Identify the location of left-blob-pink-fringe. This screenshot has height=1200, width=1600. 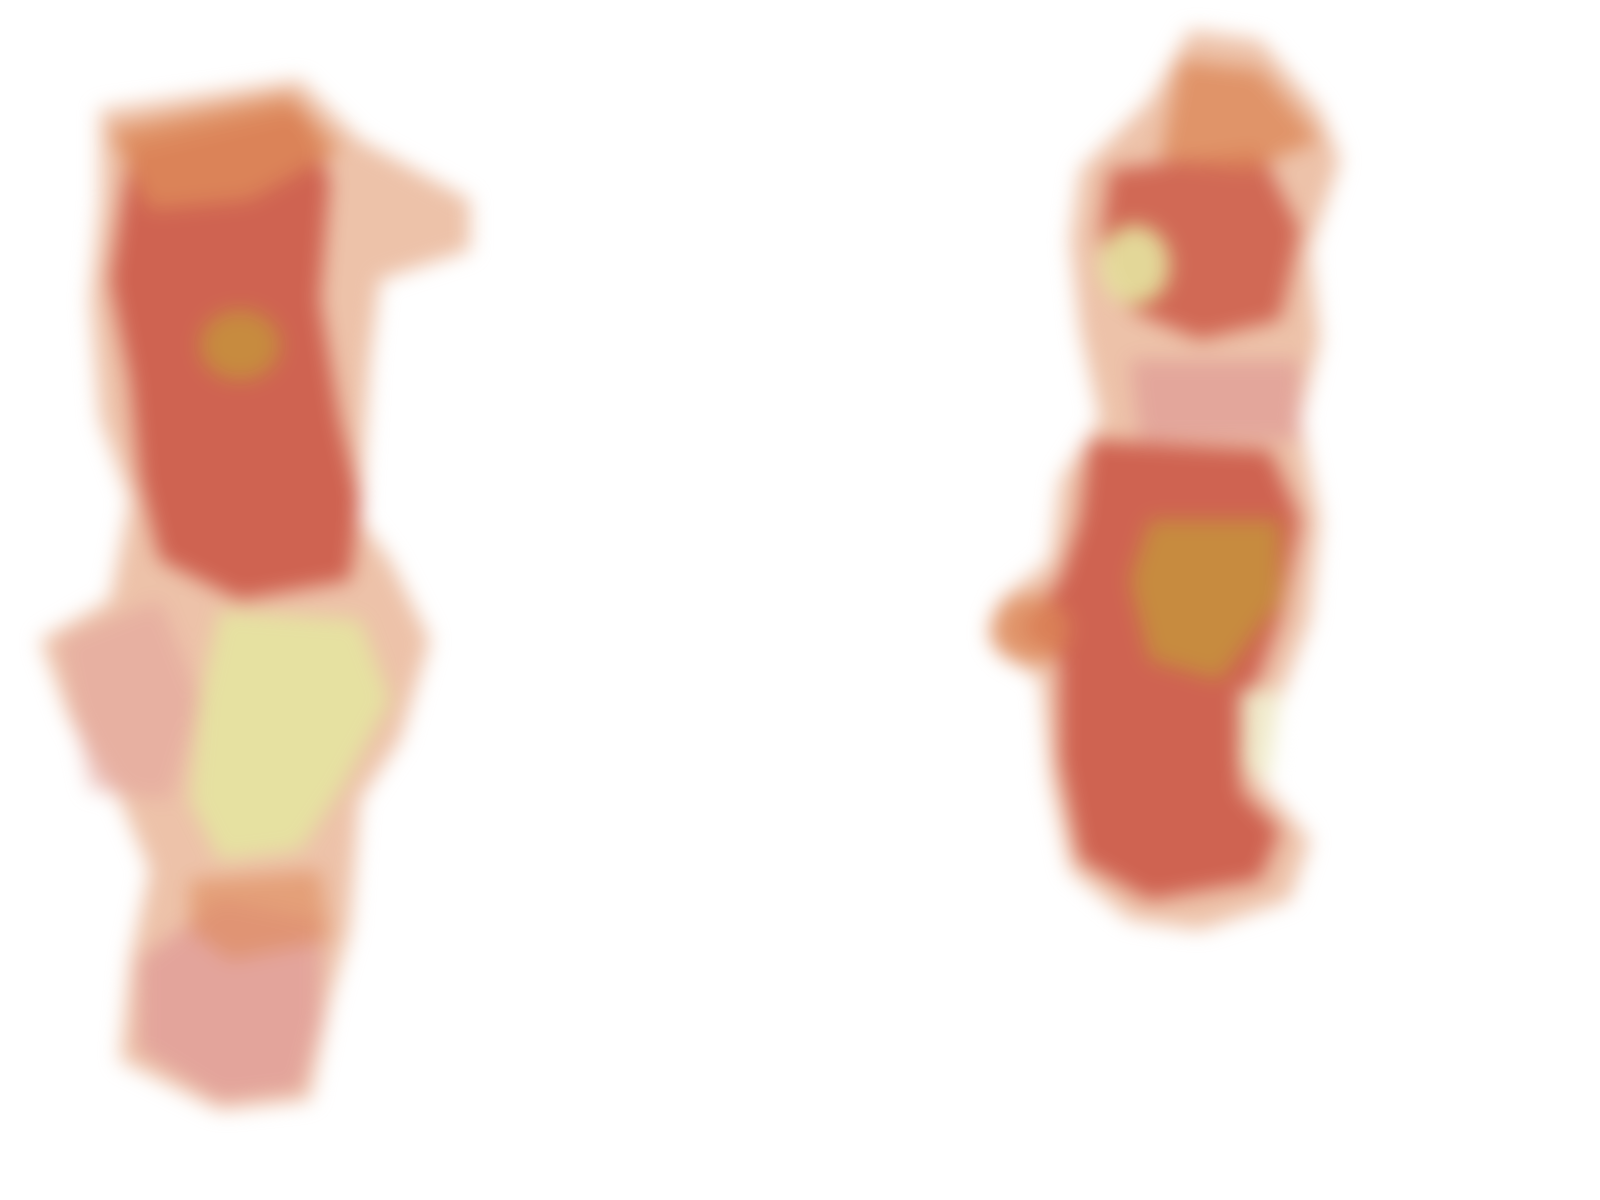
(130, 700).